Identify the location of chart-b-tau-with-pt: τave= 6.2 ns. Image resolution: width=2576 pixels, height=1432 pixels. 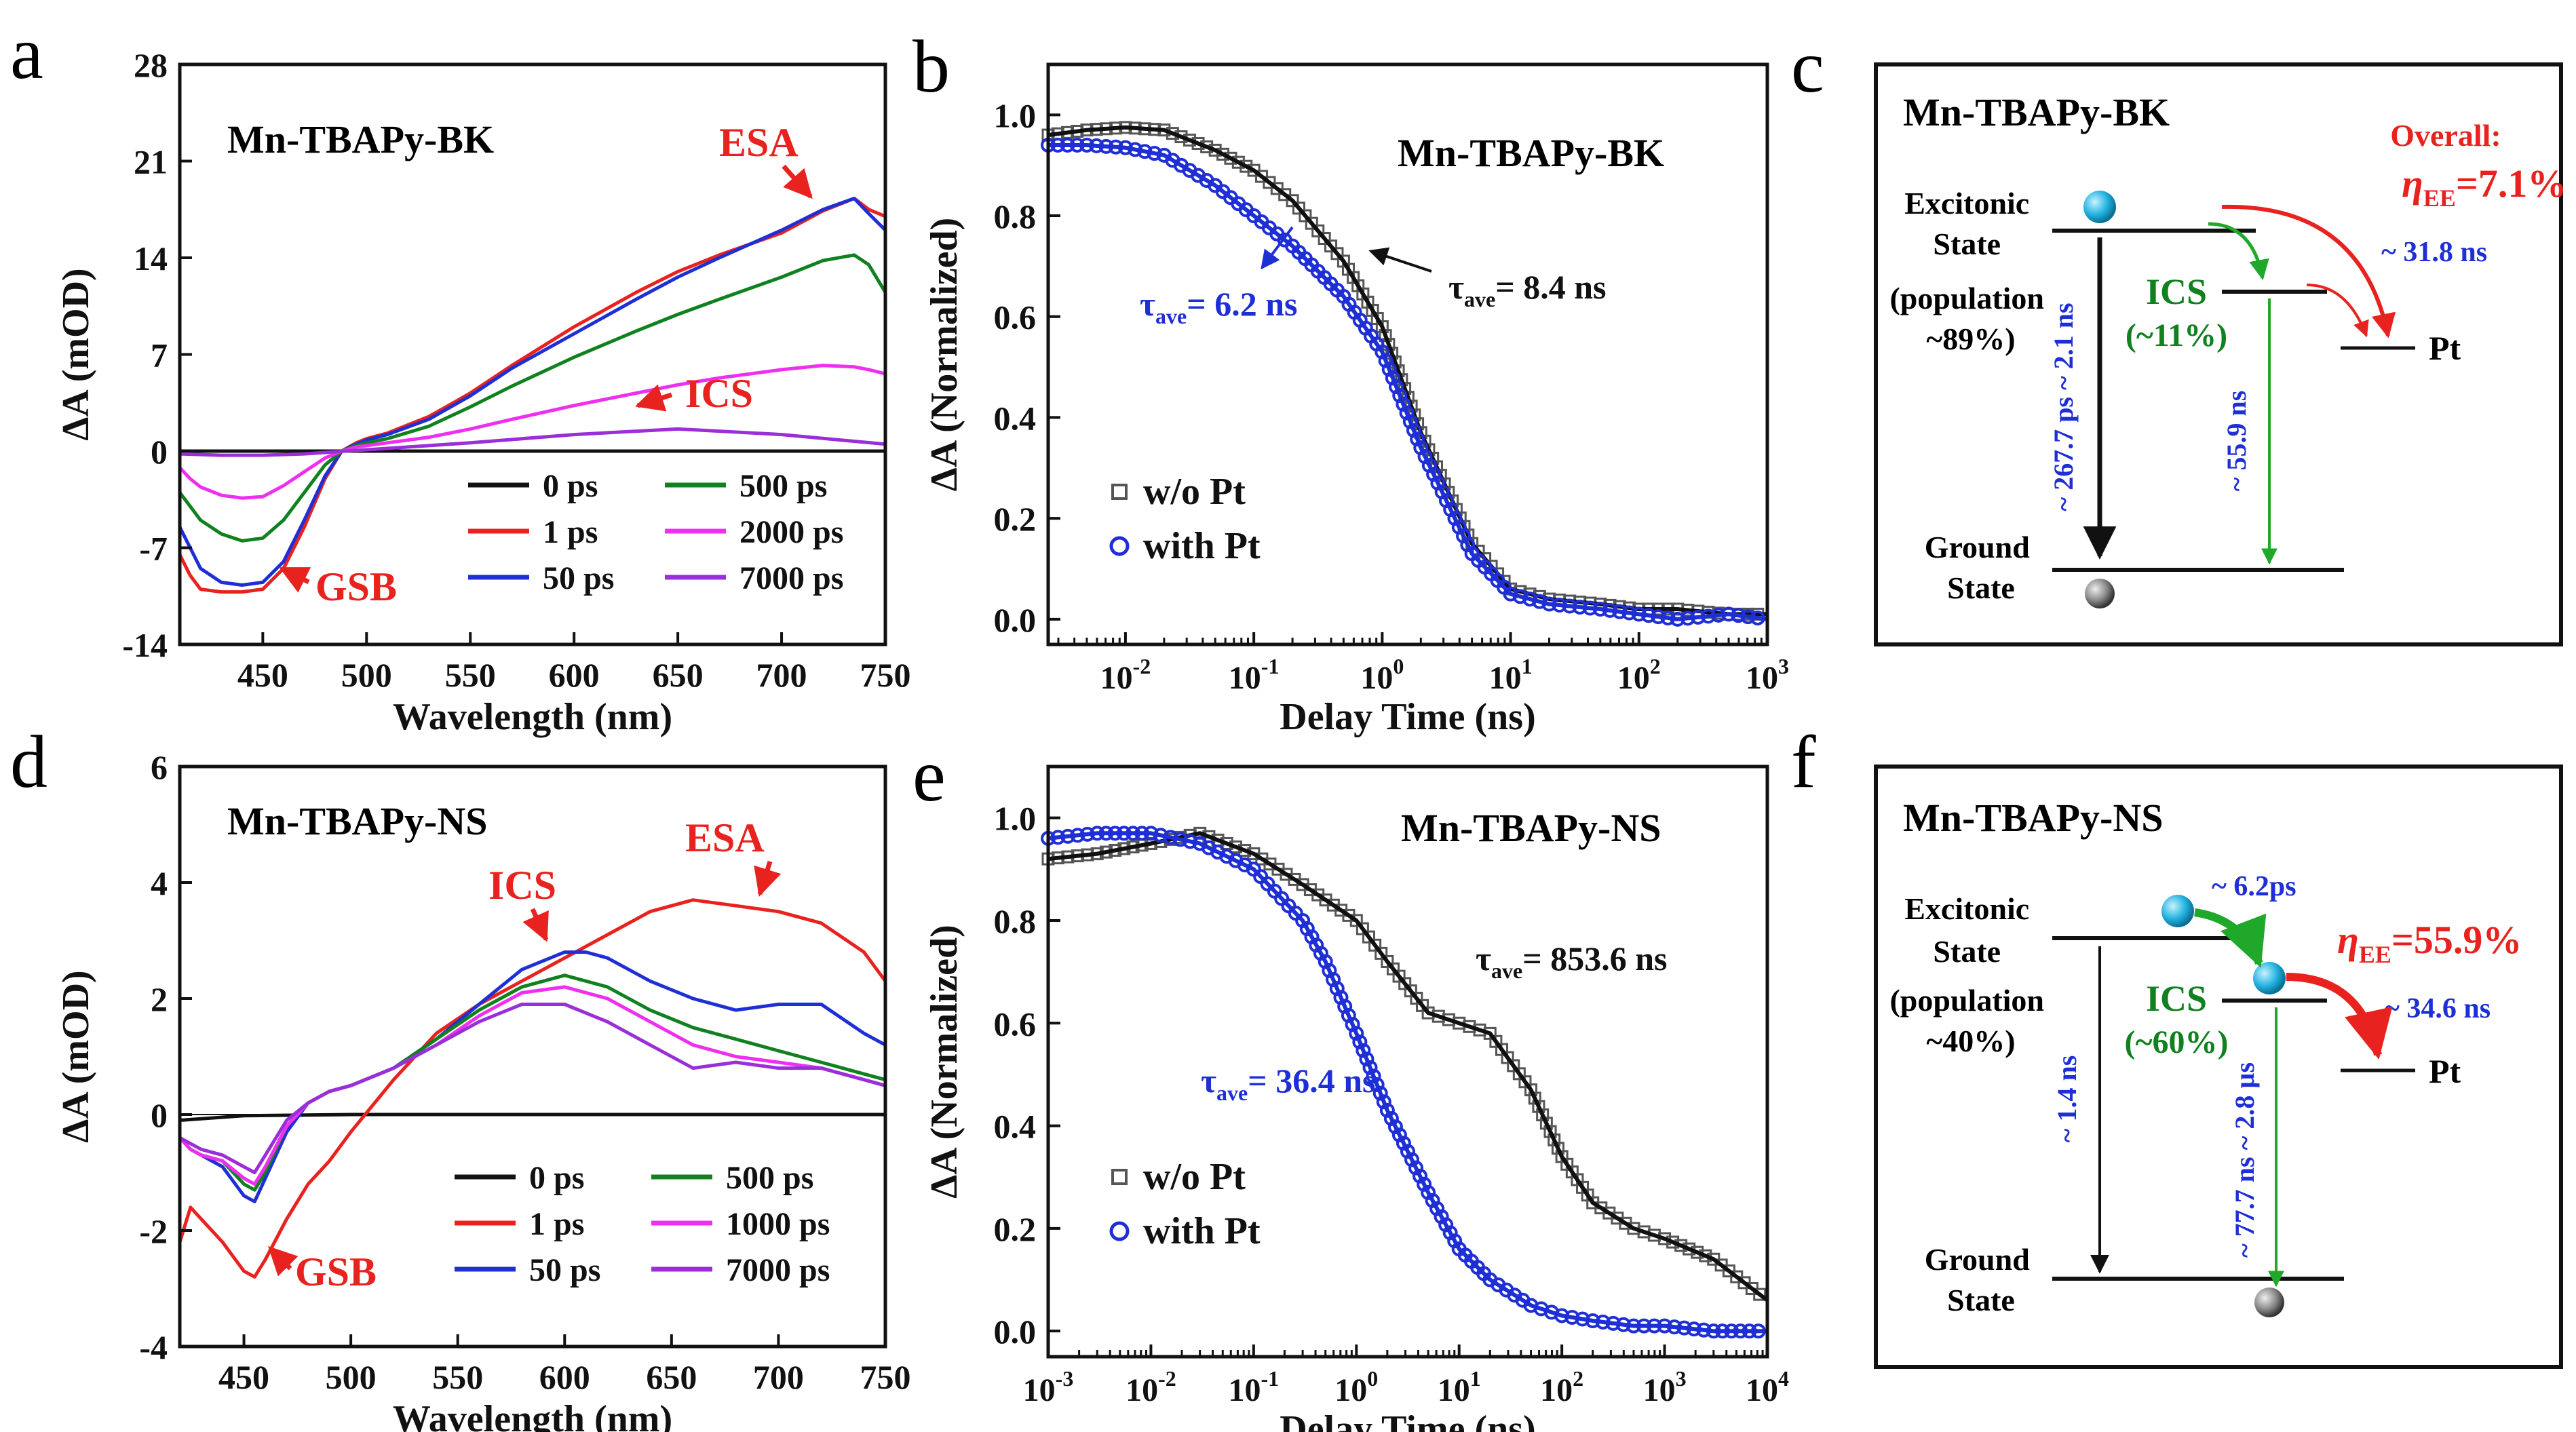
(1219, 306).